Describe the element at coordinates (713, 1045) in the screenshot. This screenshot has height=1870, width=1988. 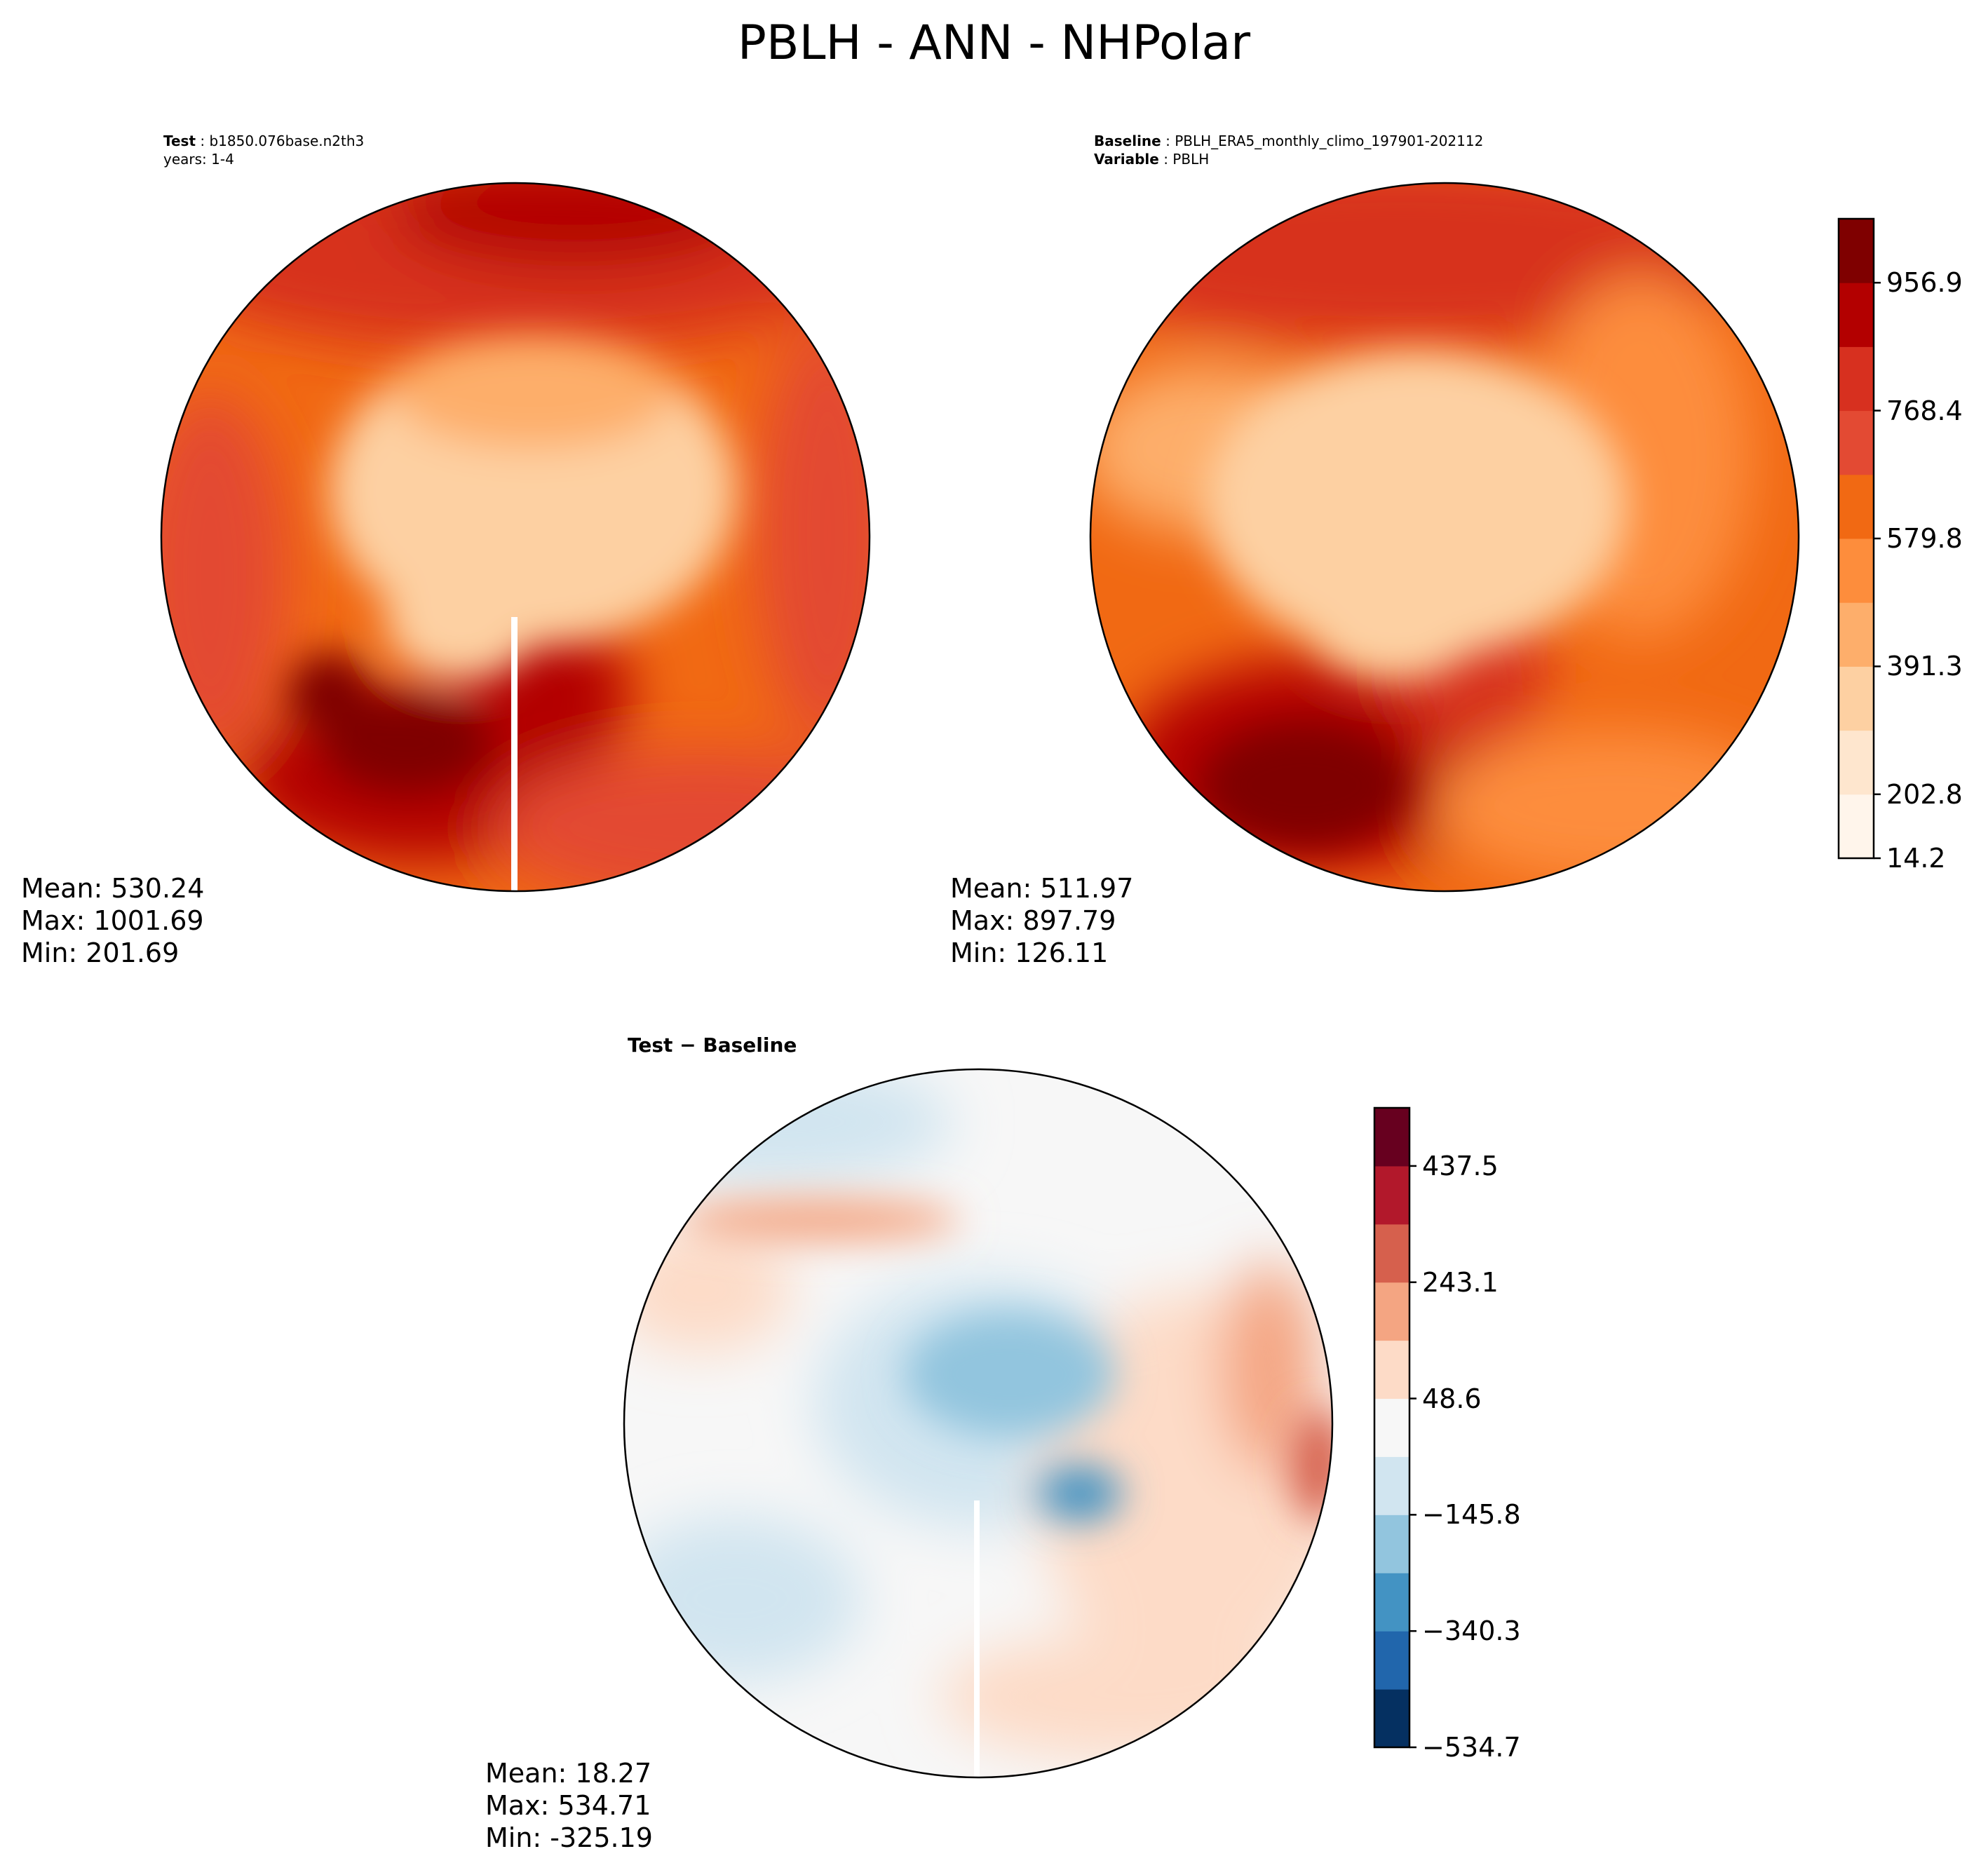
I see `diff-title: Test − Baseline` at that location.